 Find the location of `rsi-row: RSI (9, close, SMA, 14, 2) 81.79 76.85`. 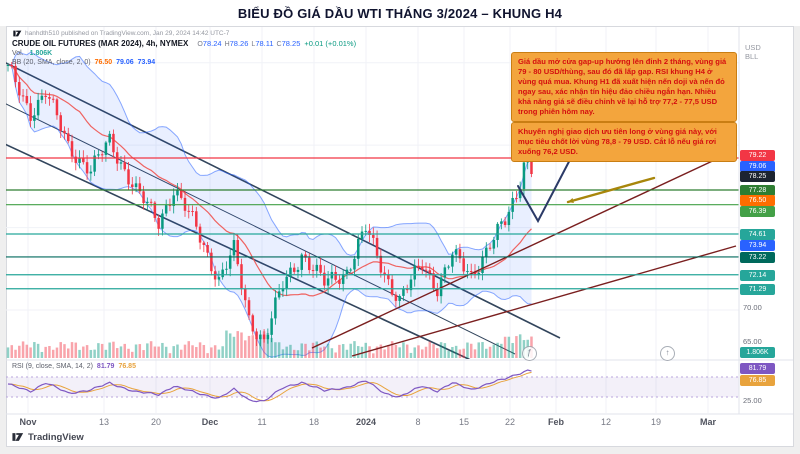

rsi-row: RSI (9, close, SMA, 14, 2) 81.79 76.85 is located at coordinates (74, 366).